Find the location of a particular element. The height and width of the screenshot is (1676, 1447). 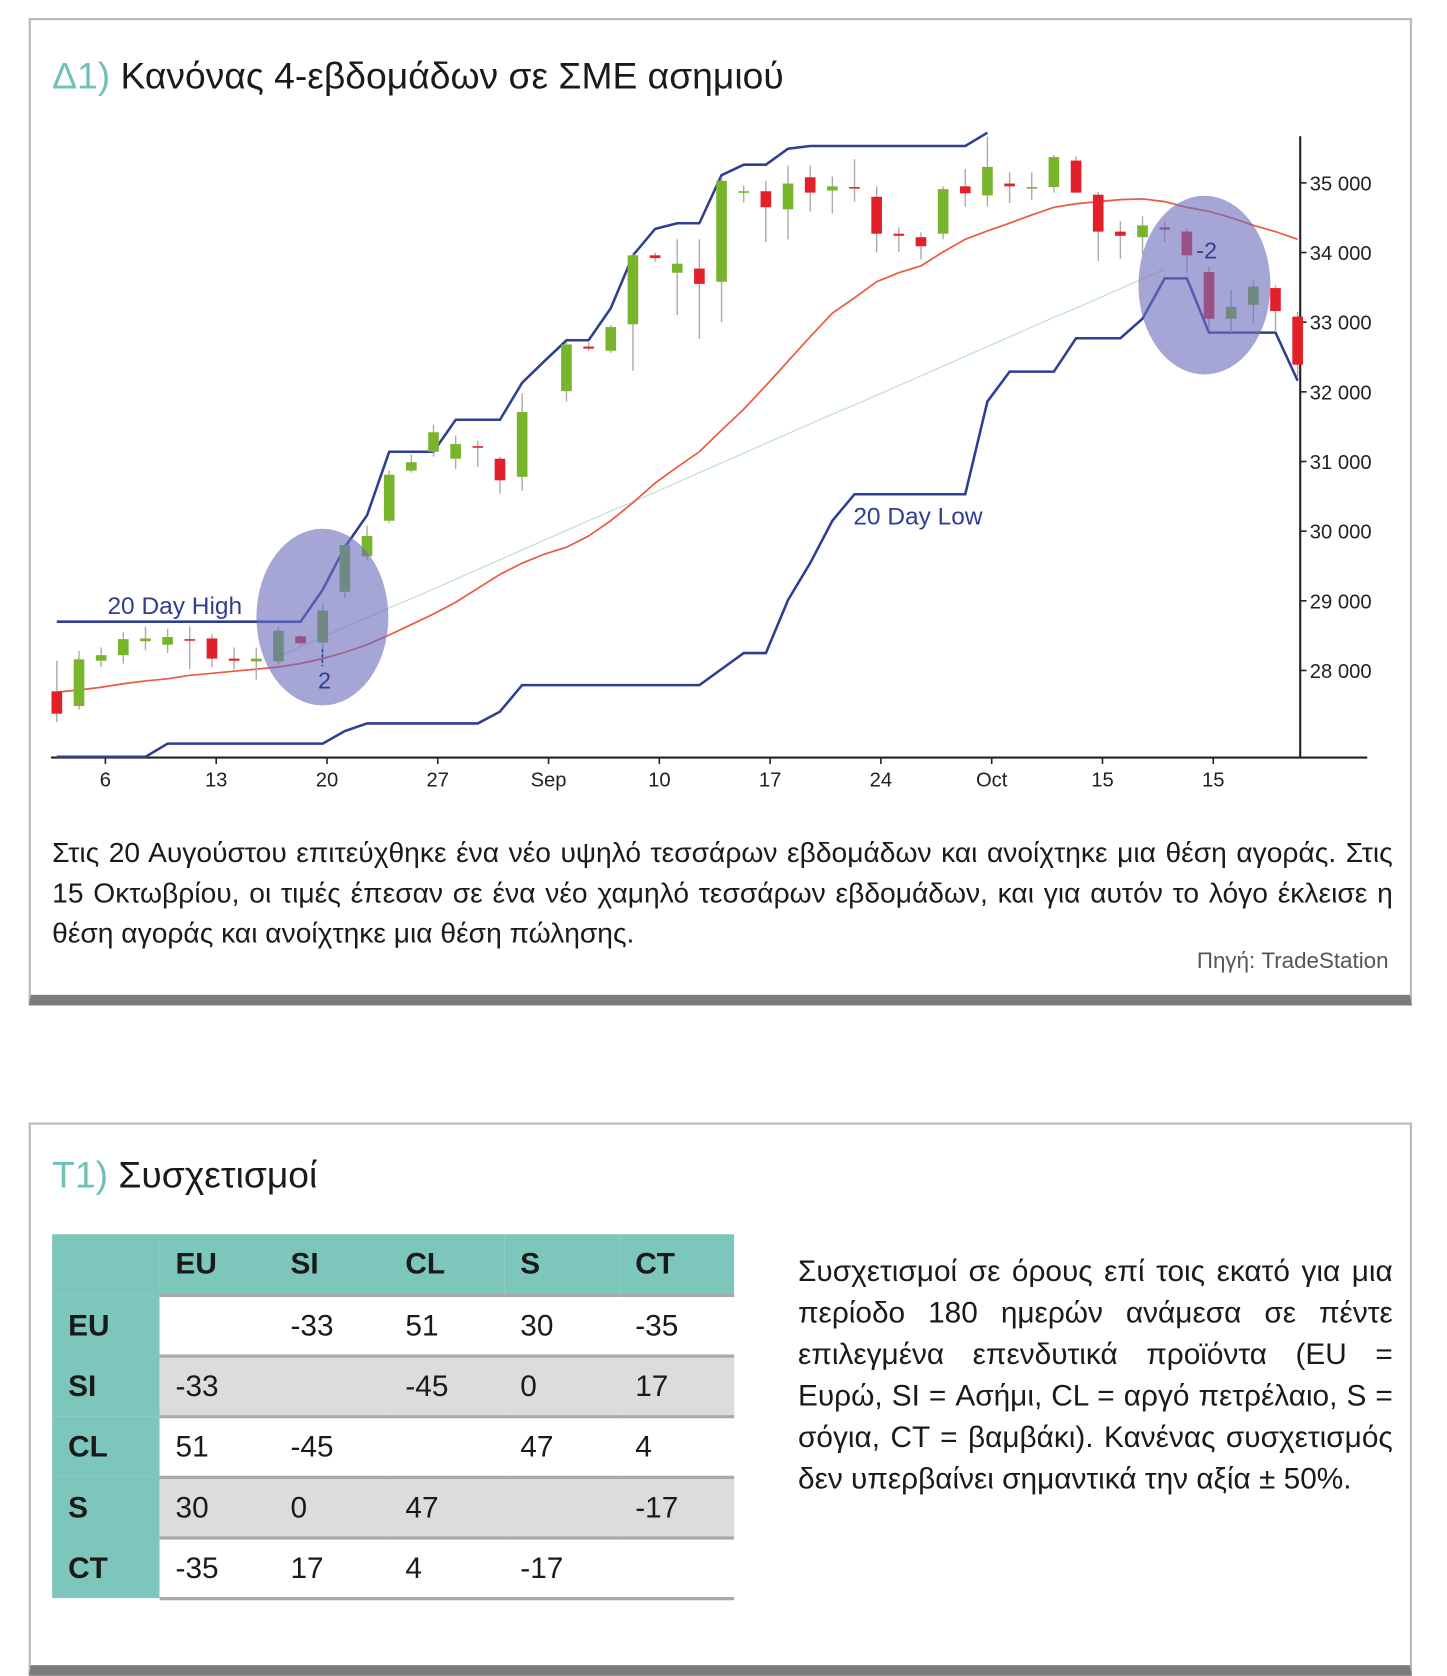

table-title: Συσχετισμοί is located at coordinates (218, 1175).